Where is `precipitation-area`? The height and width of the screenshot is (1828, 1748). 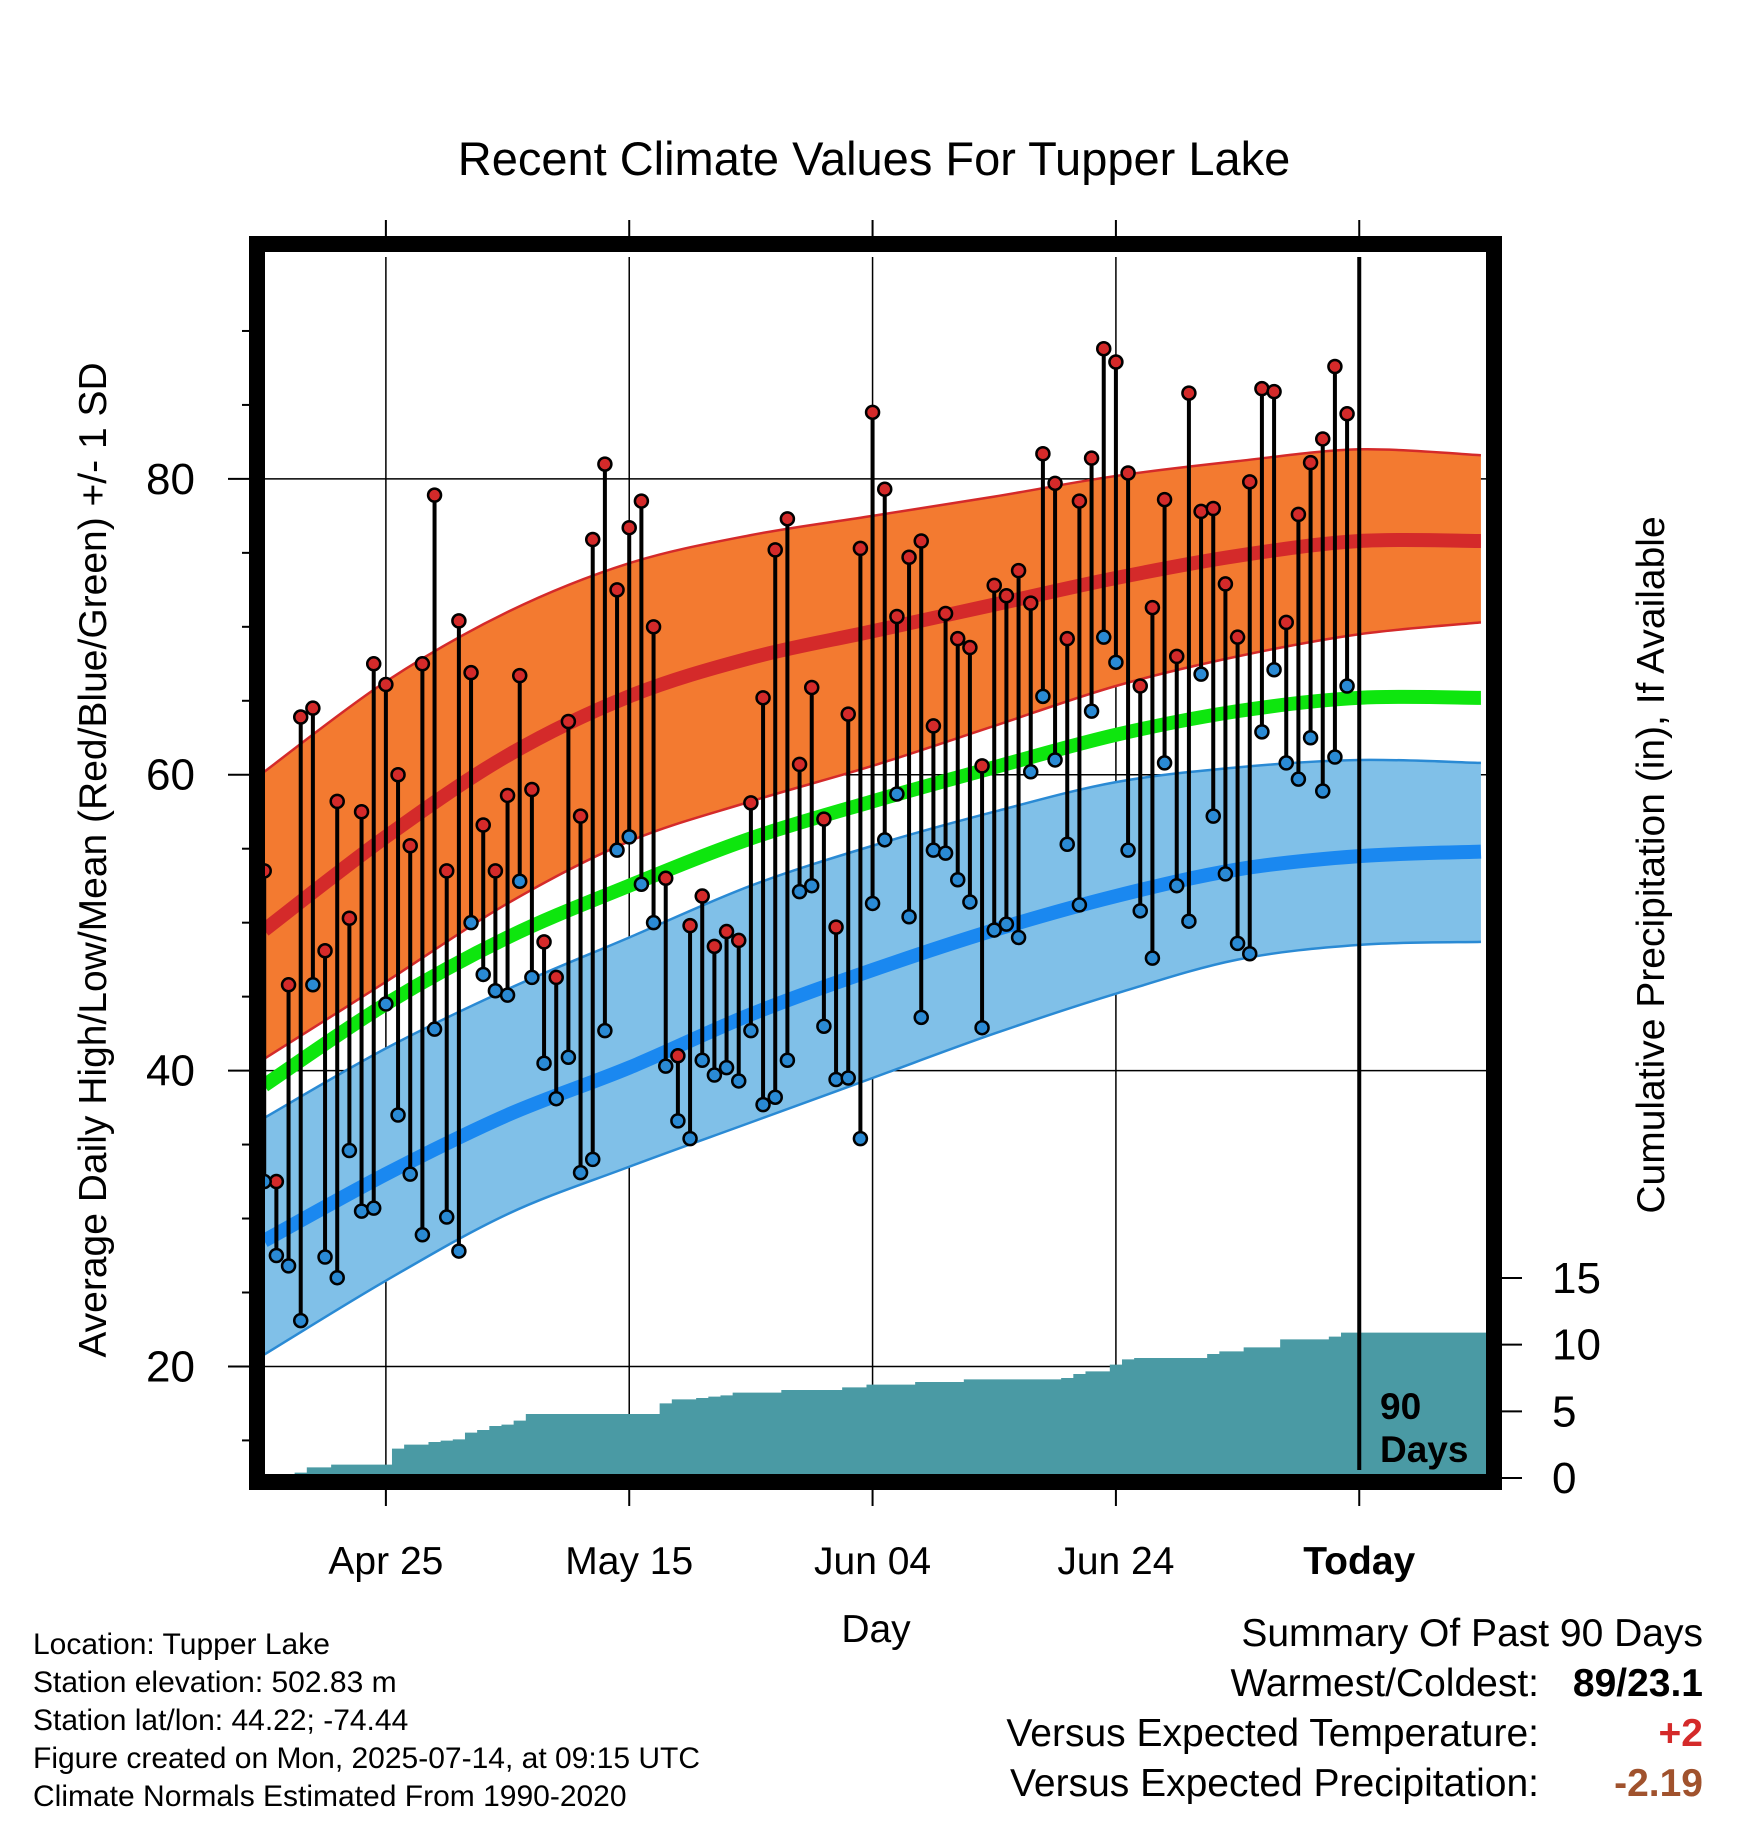 precipitation-area is located at coordinates (875, 1407).